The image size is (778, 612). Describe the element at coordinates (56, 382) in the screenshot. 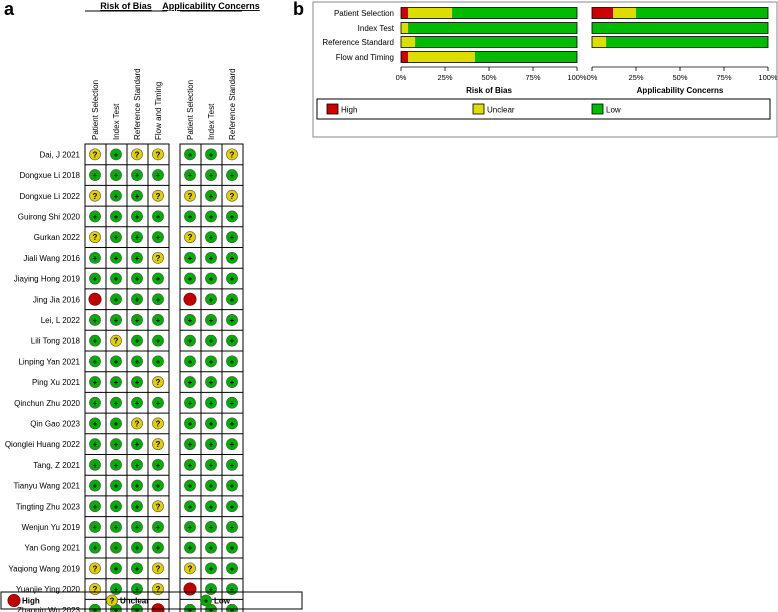

I see `study-label: Ping Xu 2021` at that location.